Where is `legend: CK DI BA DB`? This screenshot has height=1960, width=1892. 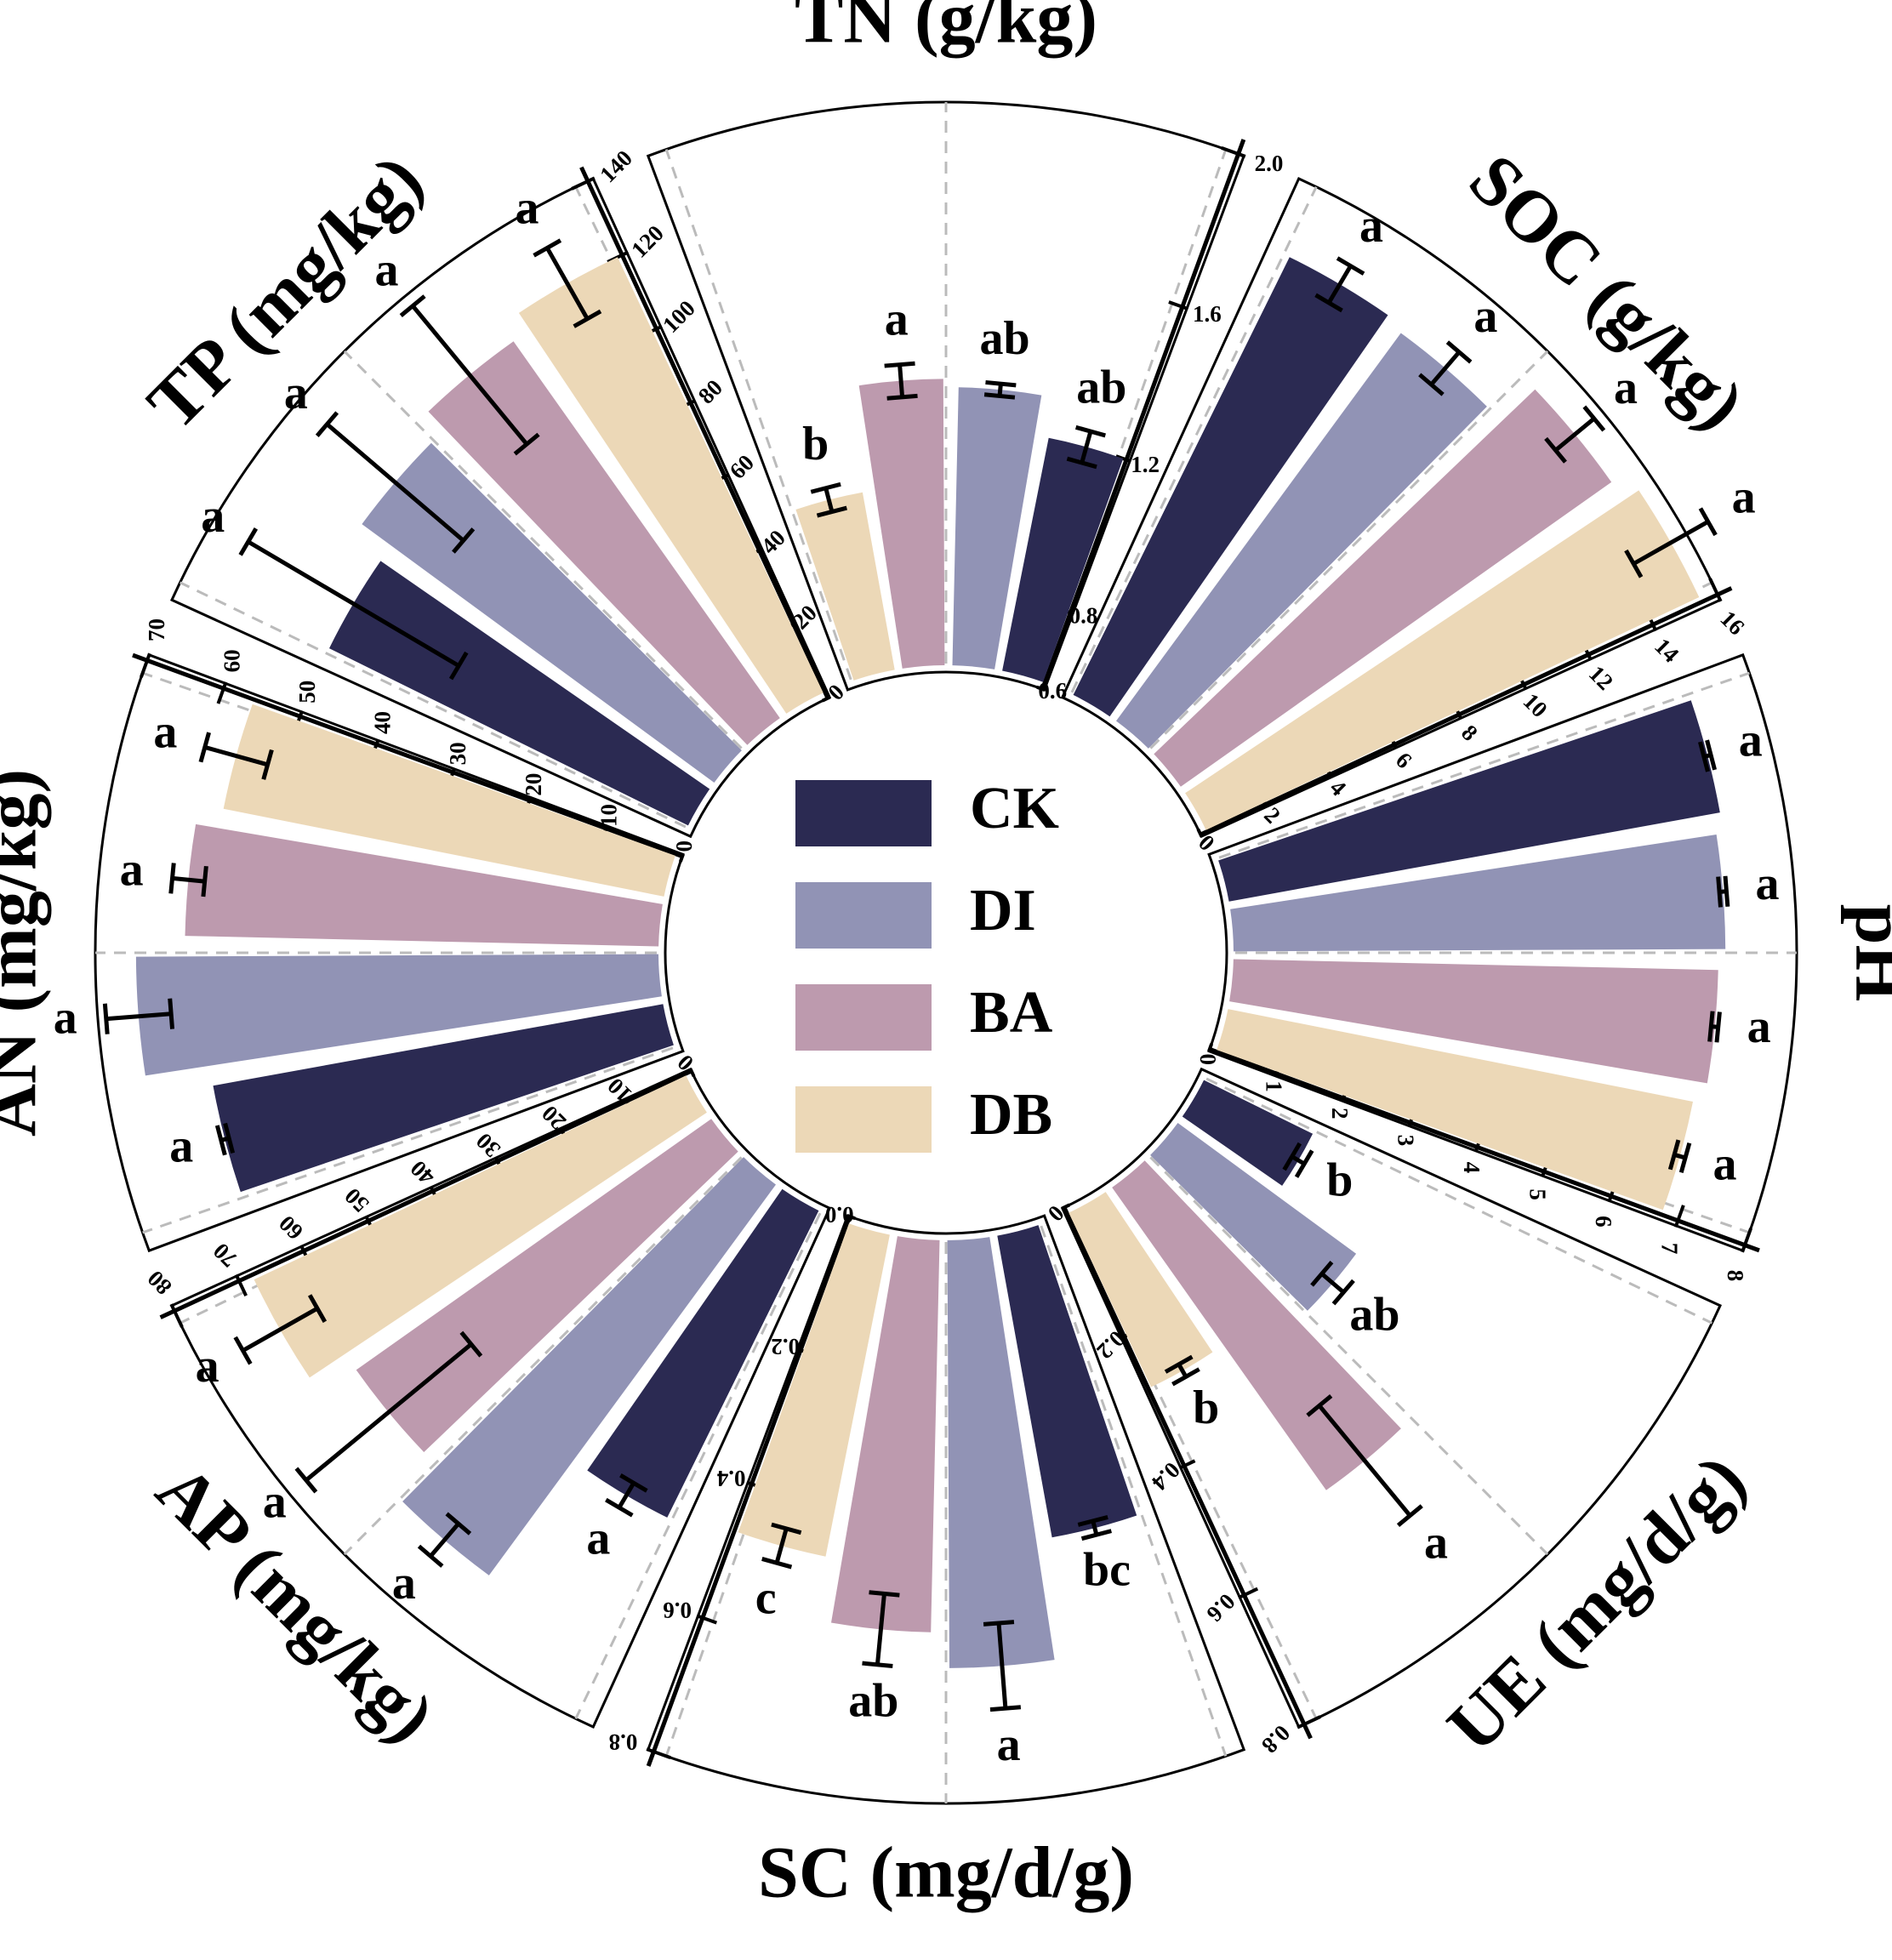 legend: CK DI BA DB is located at coordinates (927, 965).